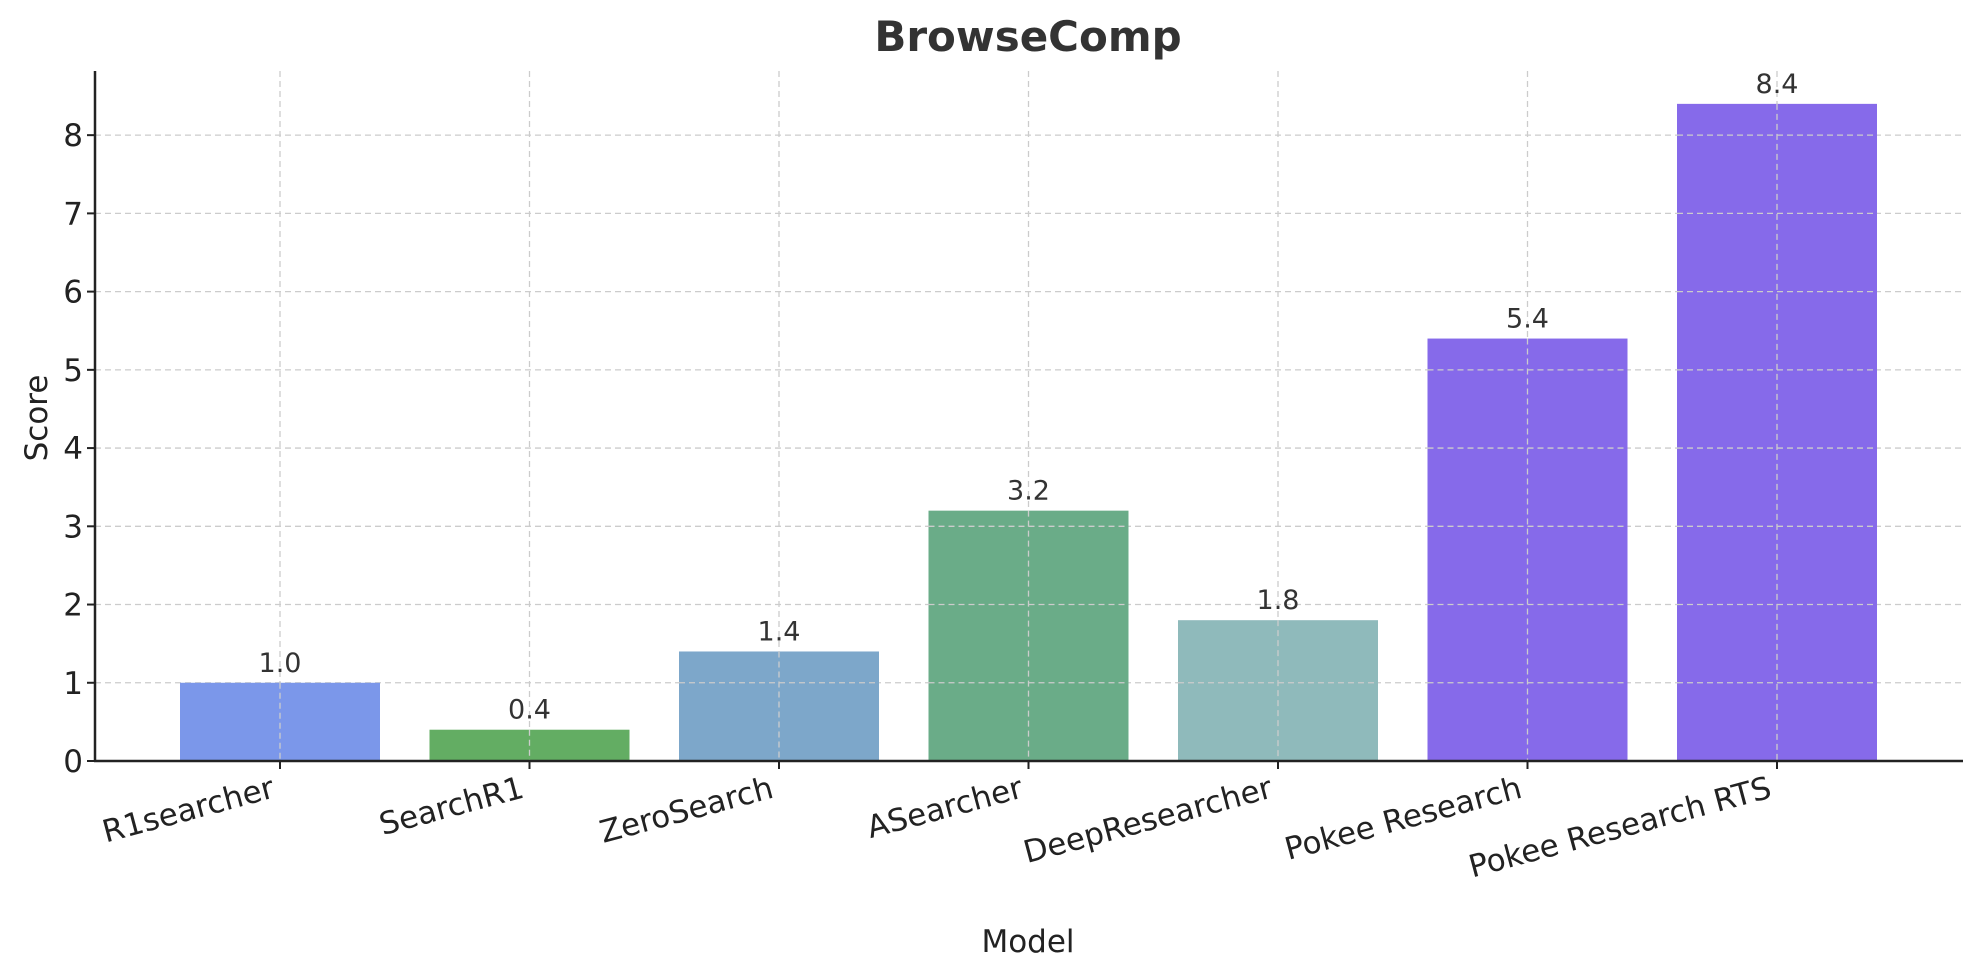  I want to click on x-tick-label: DeepResearcher, so click(1148, 820).